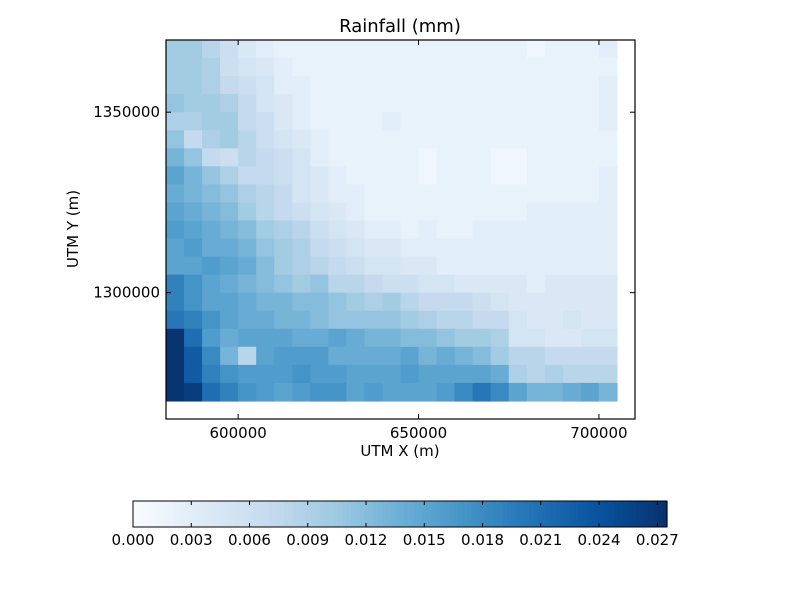 The height and width of the screenshot is (600, 800). I want to click on colorbar-tick-label: 0.000, so click(133, 540).